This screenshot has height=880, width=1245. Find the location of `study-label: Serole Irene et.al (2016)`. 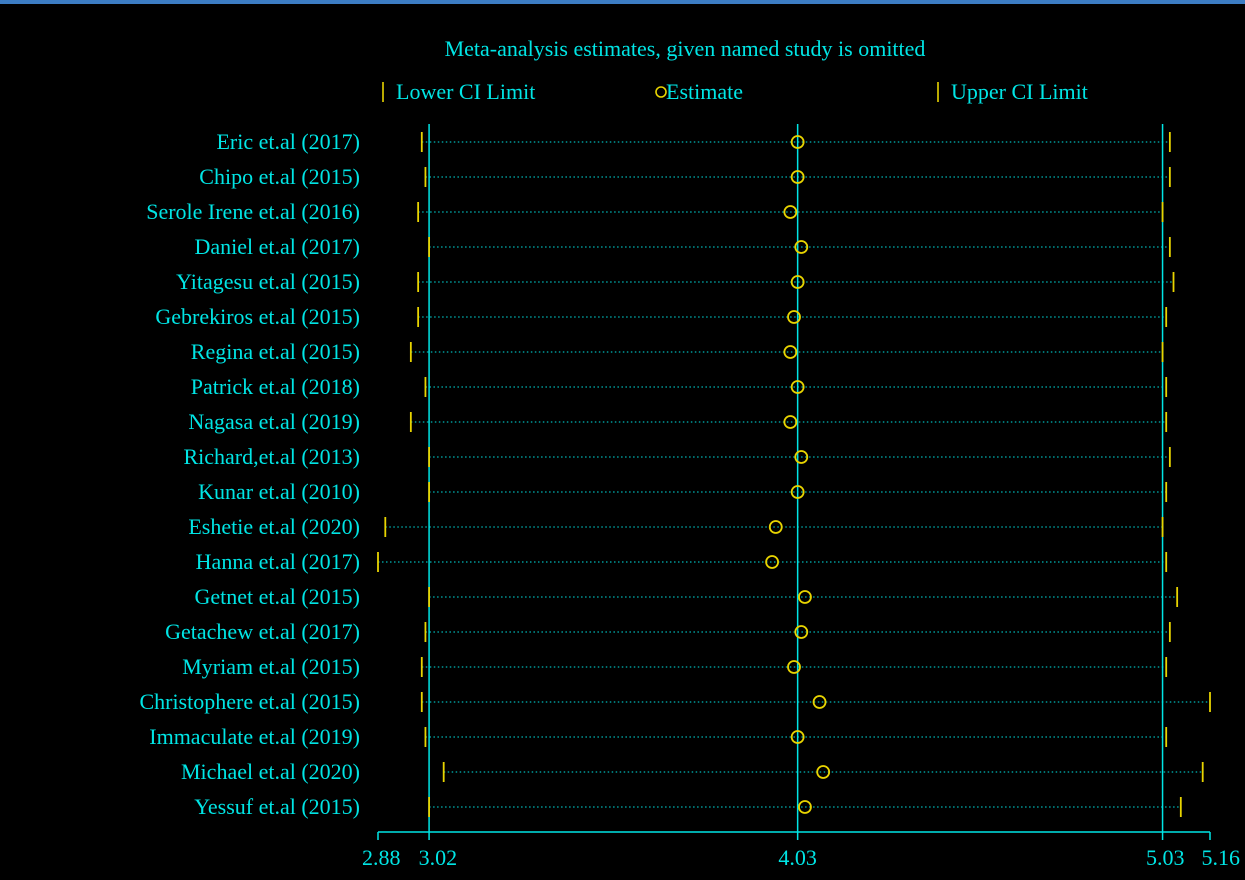

study-label: Serole Irene et.al (2016) is located at coordinates (253, 211).